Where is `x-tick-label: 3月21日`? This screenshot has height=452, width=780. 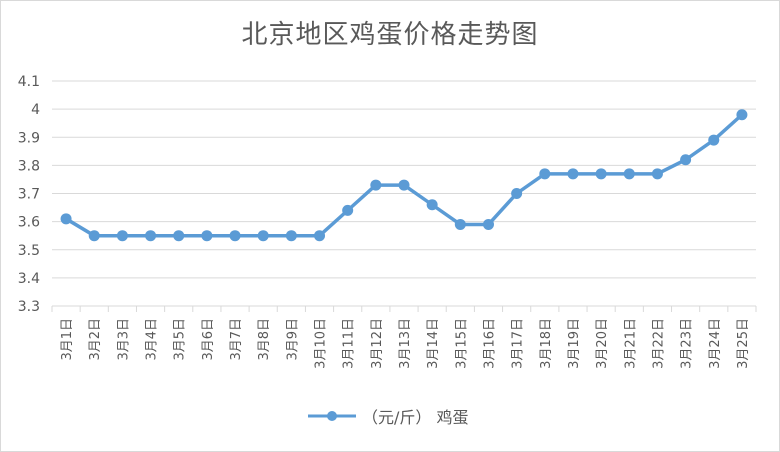 x-tick-label: 3月21日 is located at coordinates (630, 343).